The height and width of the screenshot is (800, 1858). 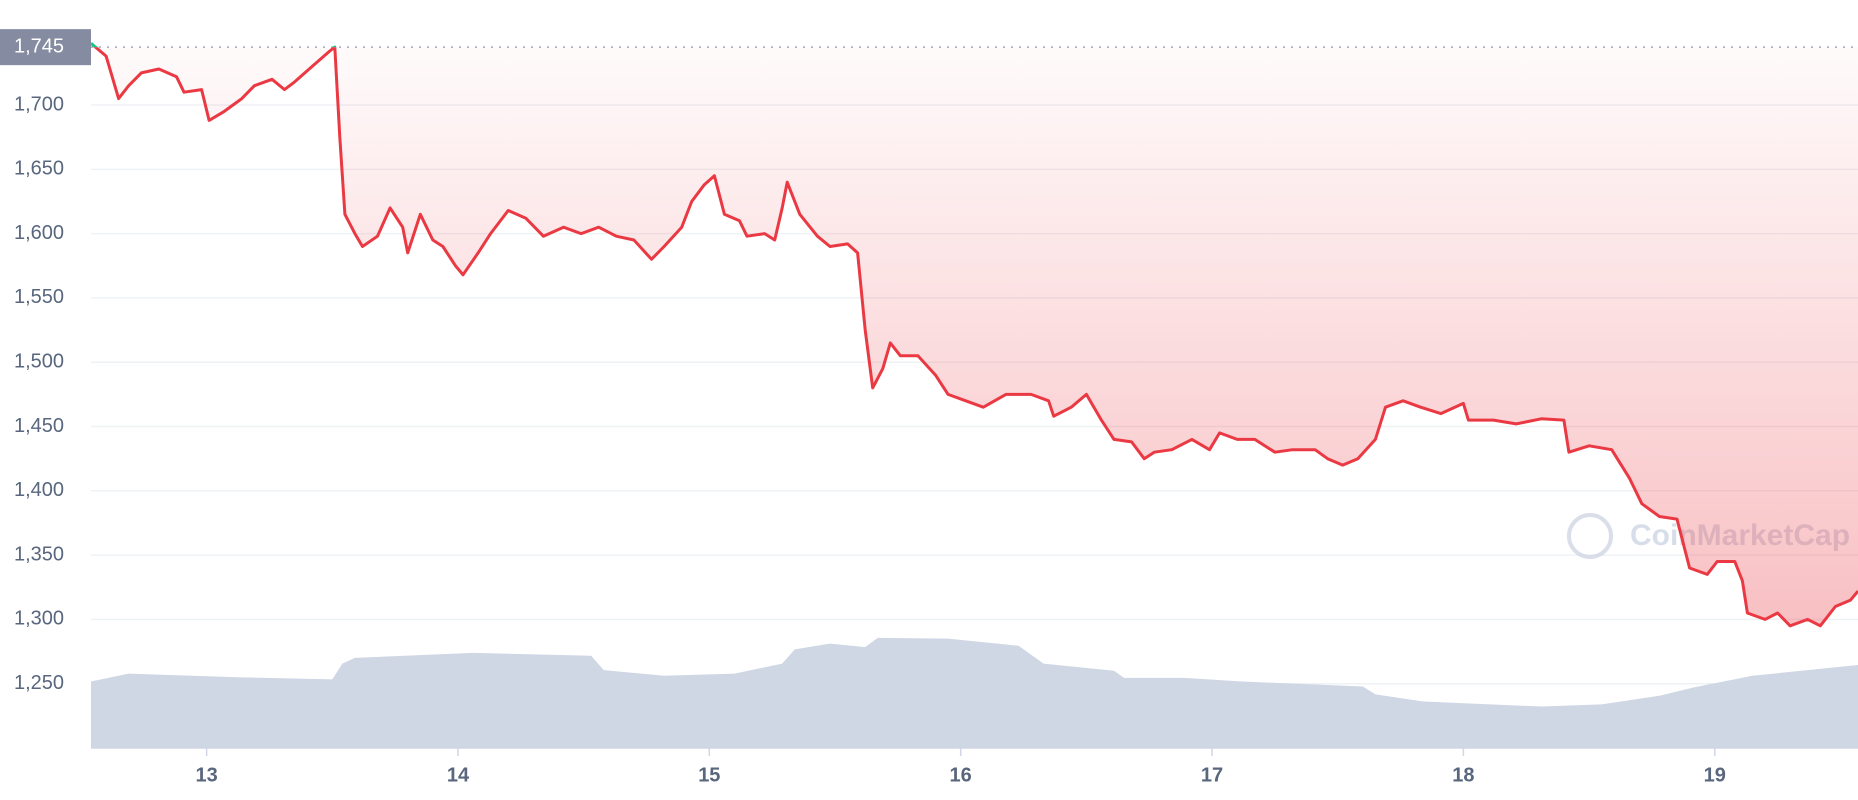 What do you see at coordinates (39, 619) in the screenshot?
I see `y-tick-label: 1,300` at bounding box center [39, 619].